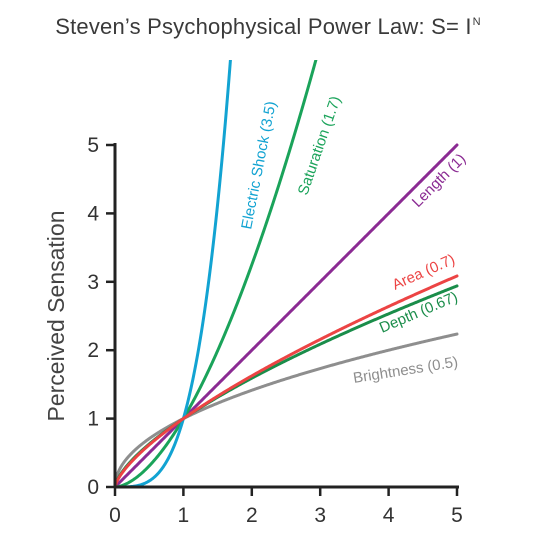 This screenshot has height=541, width=536. What do you see at coordinates (457, 515) in the screenshot?
I see `x-tick-label: 5` at bounding box center [457, 515].